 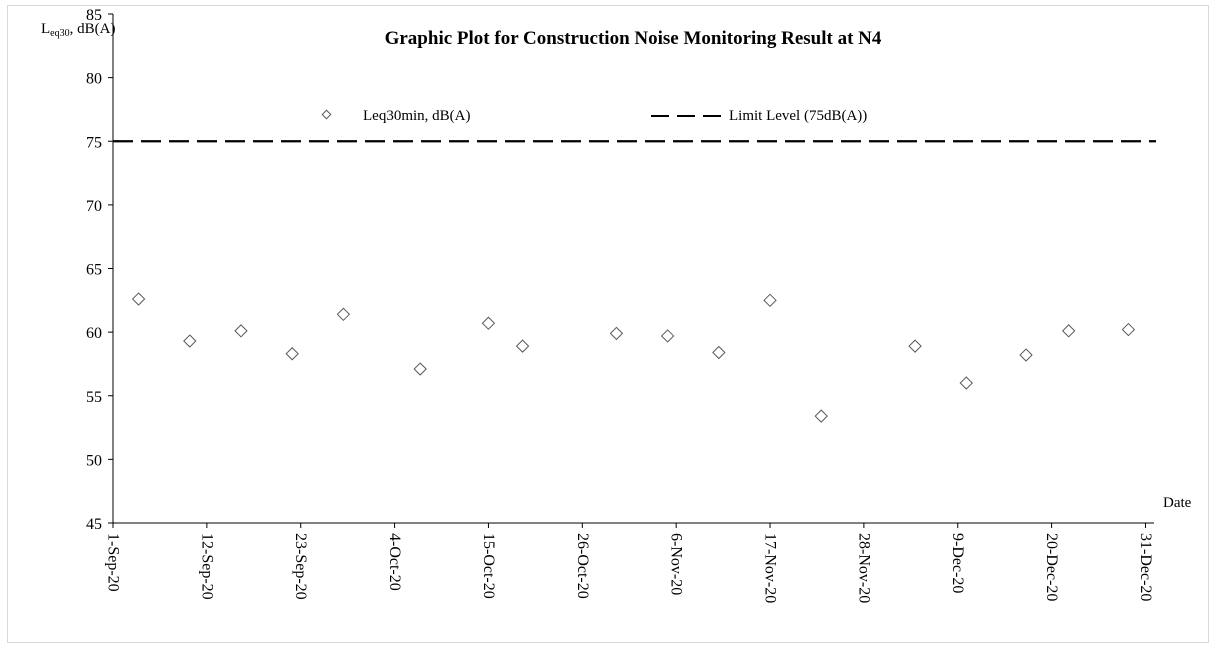 What do you see at coordinates (94, 206) in the screenshot?
I see `y-tick-label: 70` at bounding box center [94, 206].